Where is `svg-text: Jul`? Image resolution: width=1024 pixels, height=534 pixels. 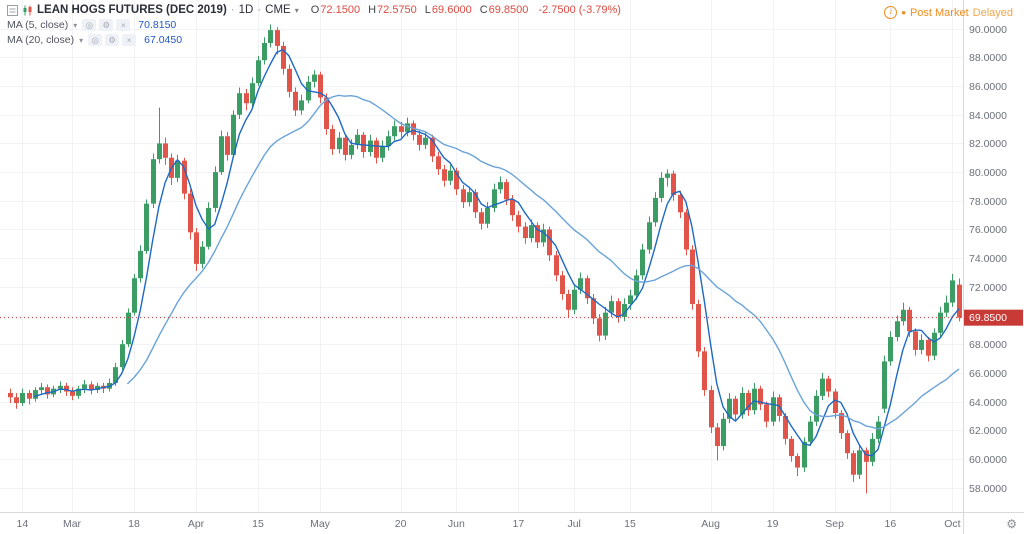
svg-text: Jul is located at coordinates (573, 524).